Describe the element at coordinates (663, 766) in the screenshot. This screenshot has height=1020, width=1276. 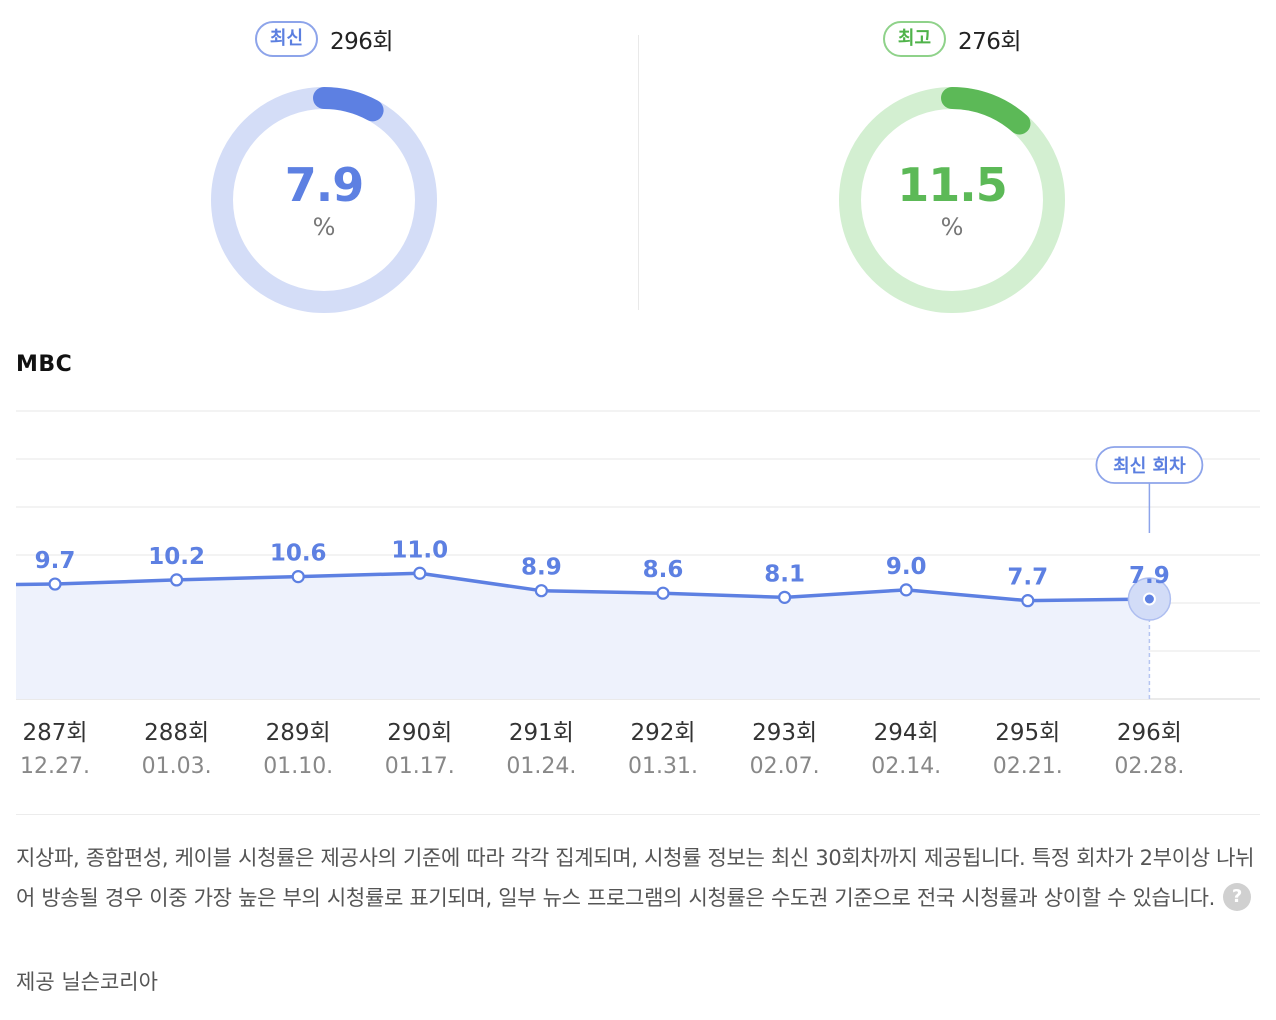
I see `x-tick-date: 01.31.` at that location.